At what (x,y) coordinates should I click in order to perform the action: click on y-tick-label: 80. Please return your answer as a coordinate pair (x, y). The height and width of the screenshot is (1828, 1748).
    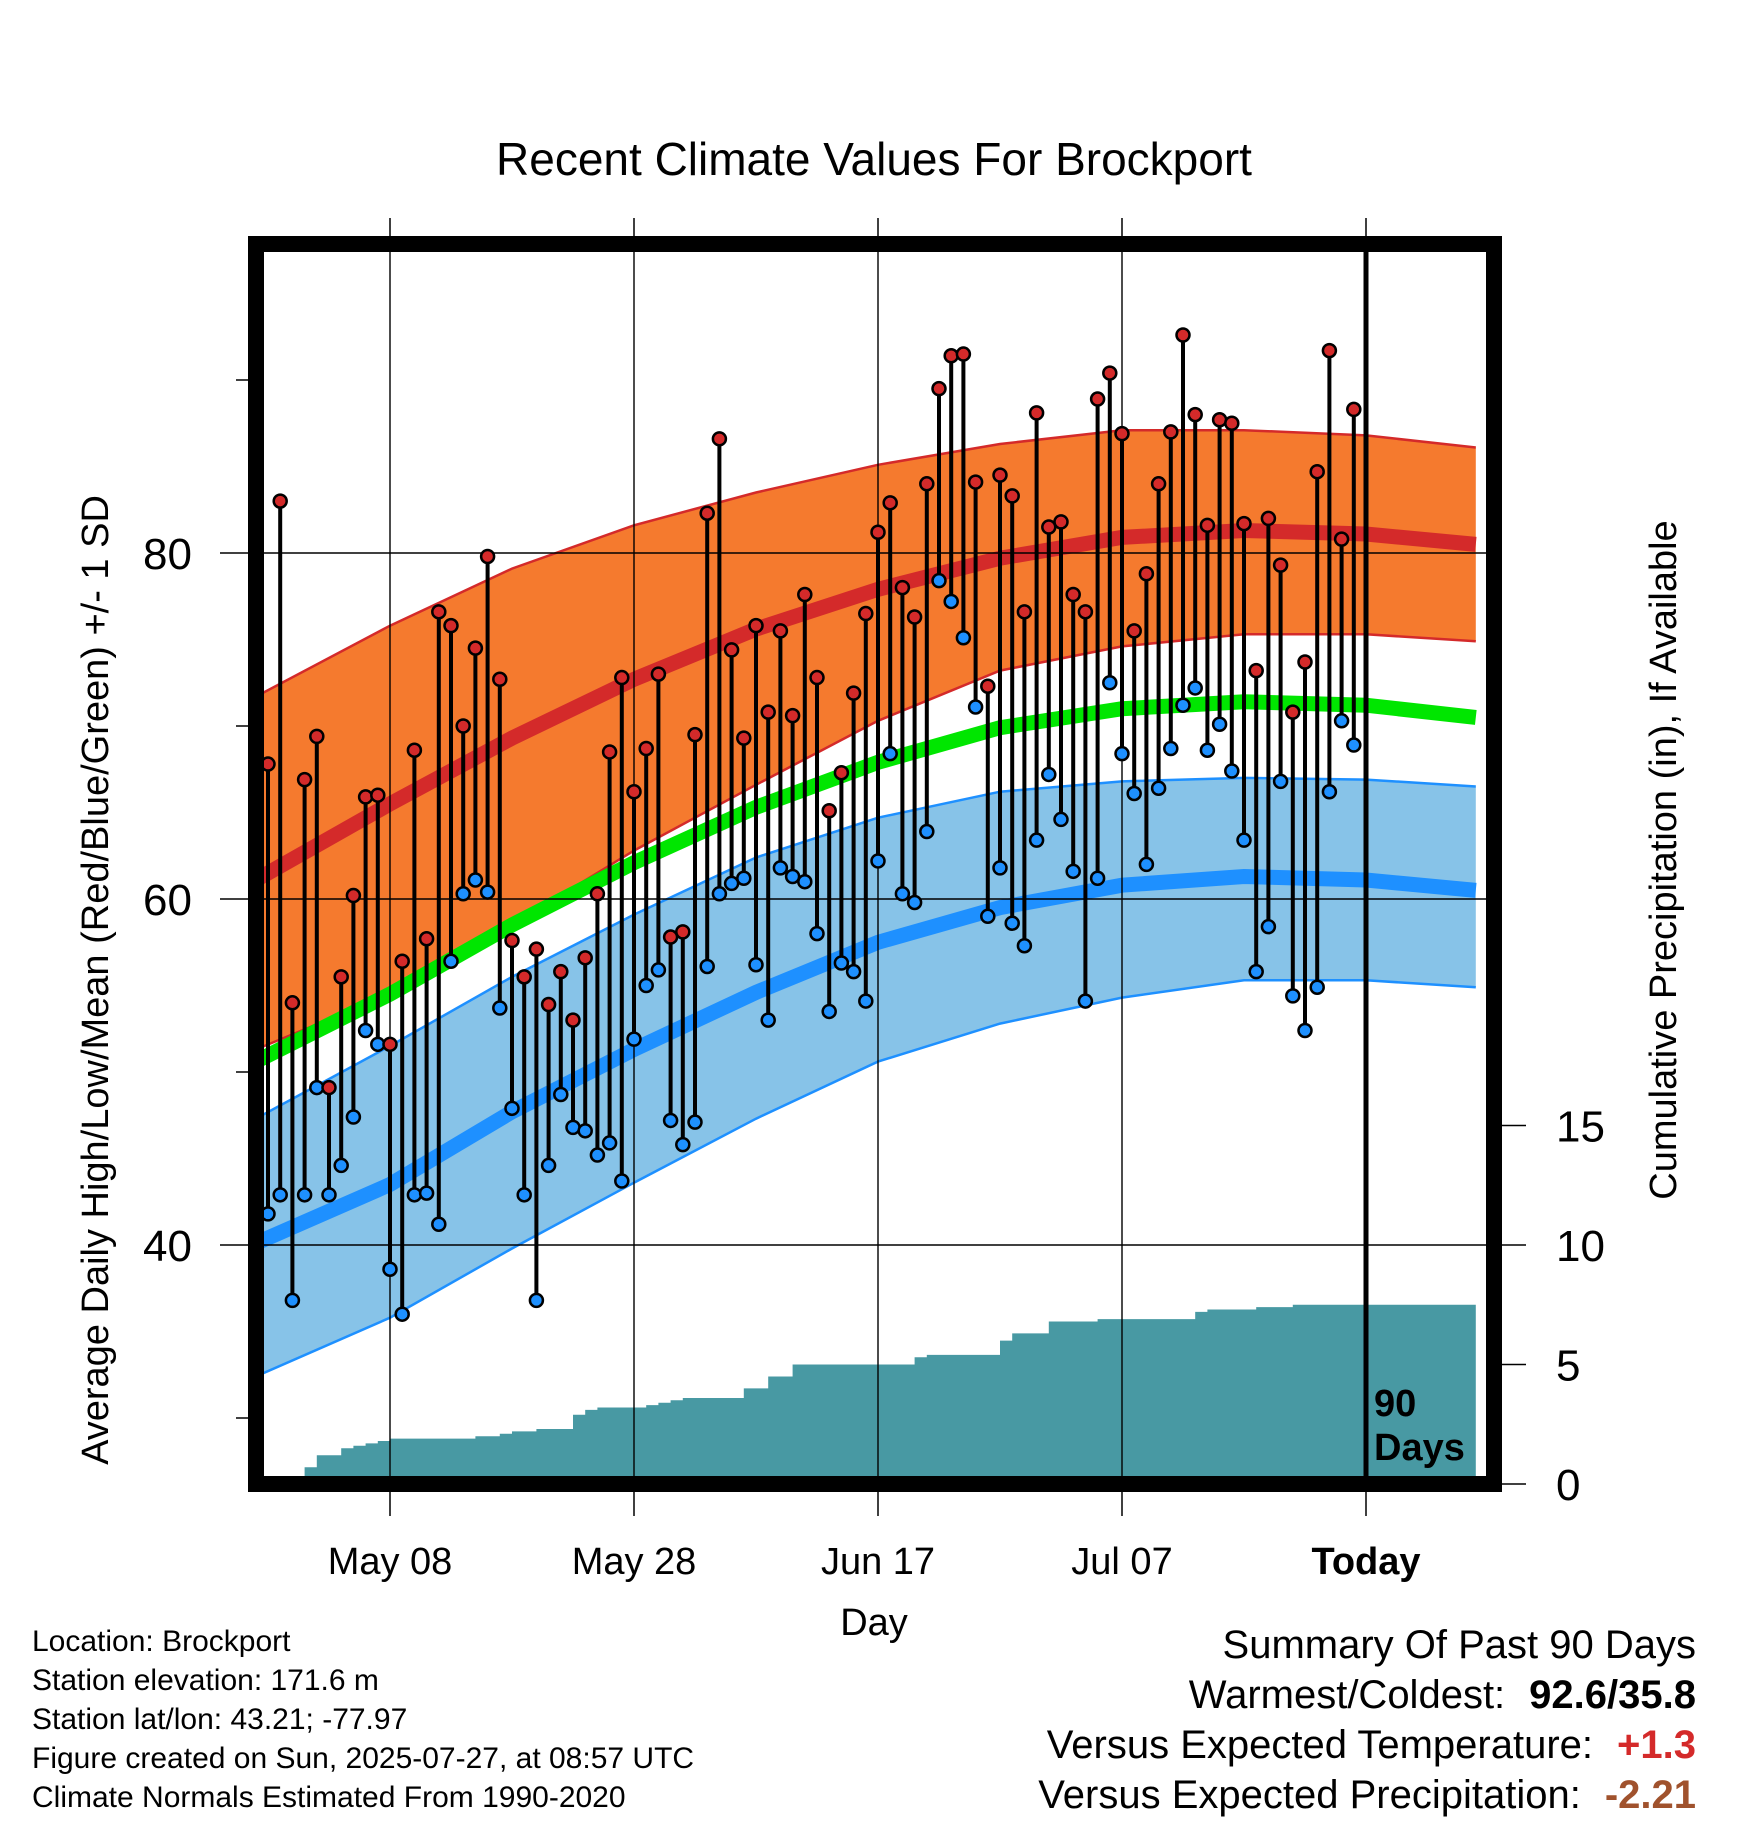
    Looking at the image, I should click on (167, 554).